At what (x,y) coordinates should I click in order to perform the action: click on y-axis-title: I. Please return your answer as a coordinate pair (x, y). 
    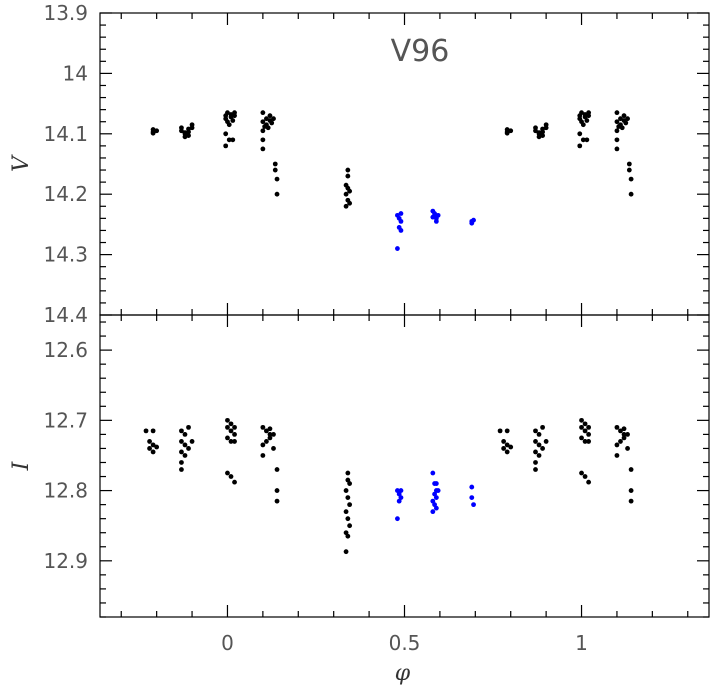
    Looking at the image, I should click on (21, 465).